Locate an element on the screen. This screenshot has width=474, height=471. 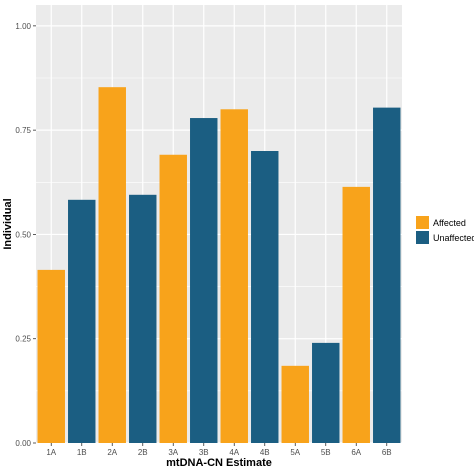
bar-3B is located at coordinates (204, 280).